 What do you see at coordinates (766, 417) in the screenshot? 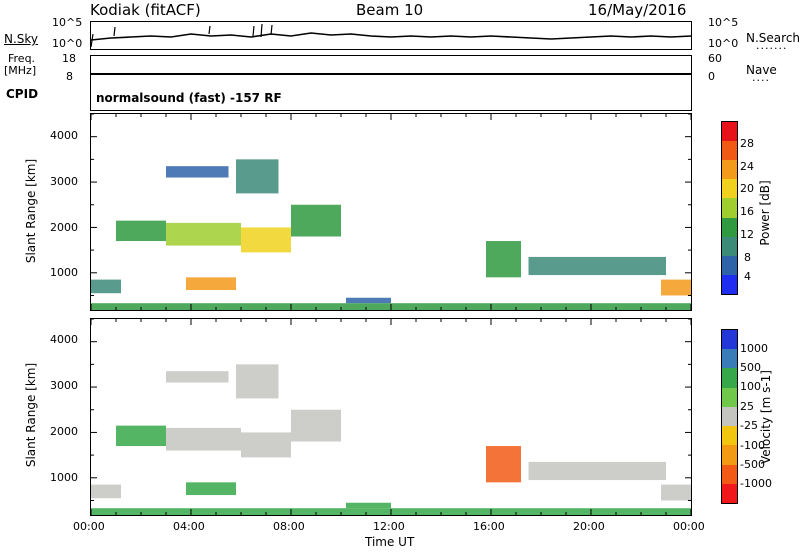
I see `velocity-colorbar-label: Velocity [m s-1]` at bounding box center [766, 417].